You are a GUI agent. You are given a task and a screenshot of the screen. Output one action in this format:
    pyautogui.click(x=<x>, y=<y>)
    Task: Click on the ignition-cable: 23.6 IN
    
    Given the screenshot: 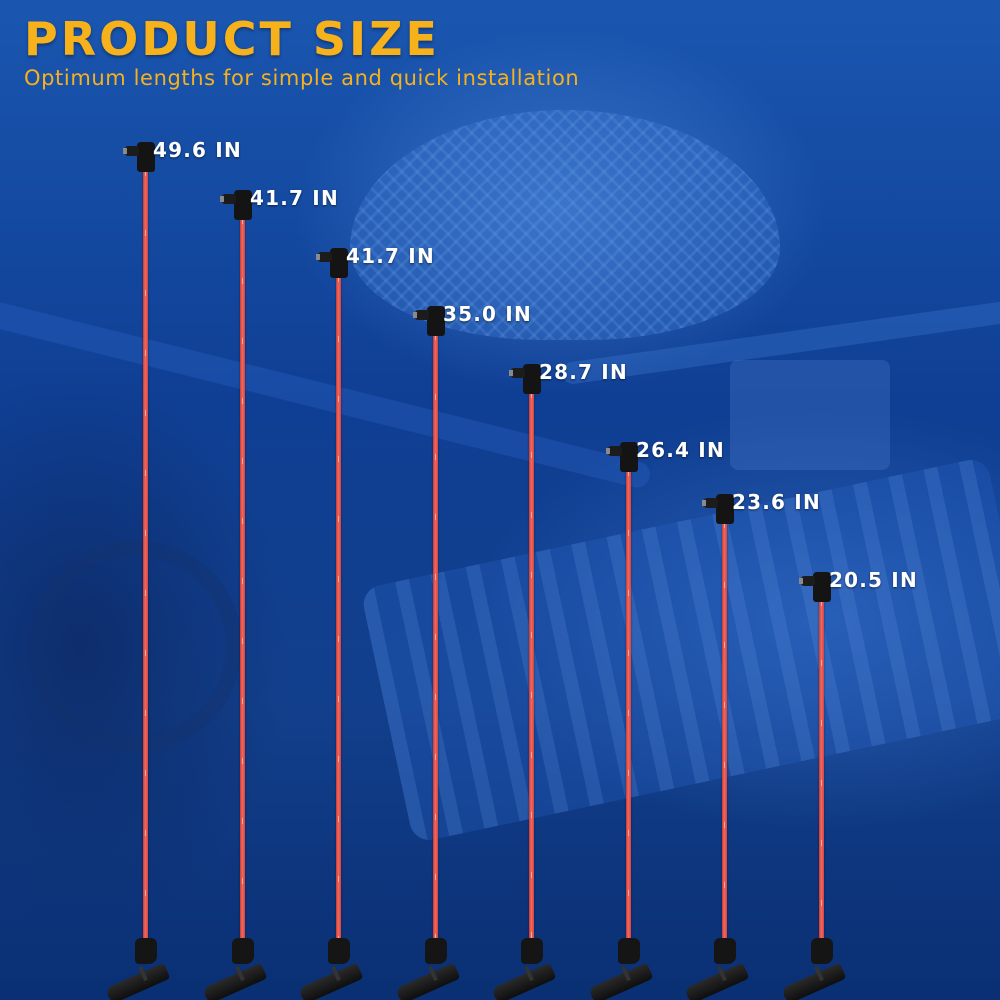 What is the action you would take?
    pyautogui.click(x=752, y=500)
    